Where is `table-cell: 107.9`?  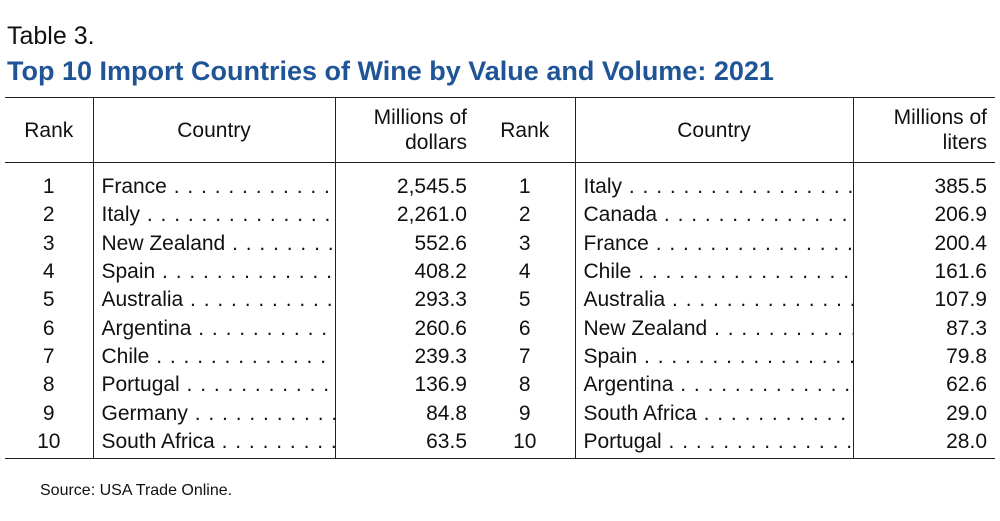 table-cell: 107.9 is located at coordinates (923, 300).